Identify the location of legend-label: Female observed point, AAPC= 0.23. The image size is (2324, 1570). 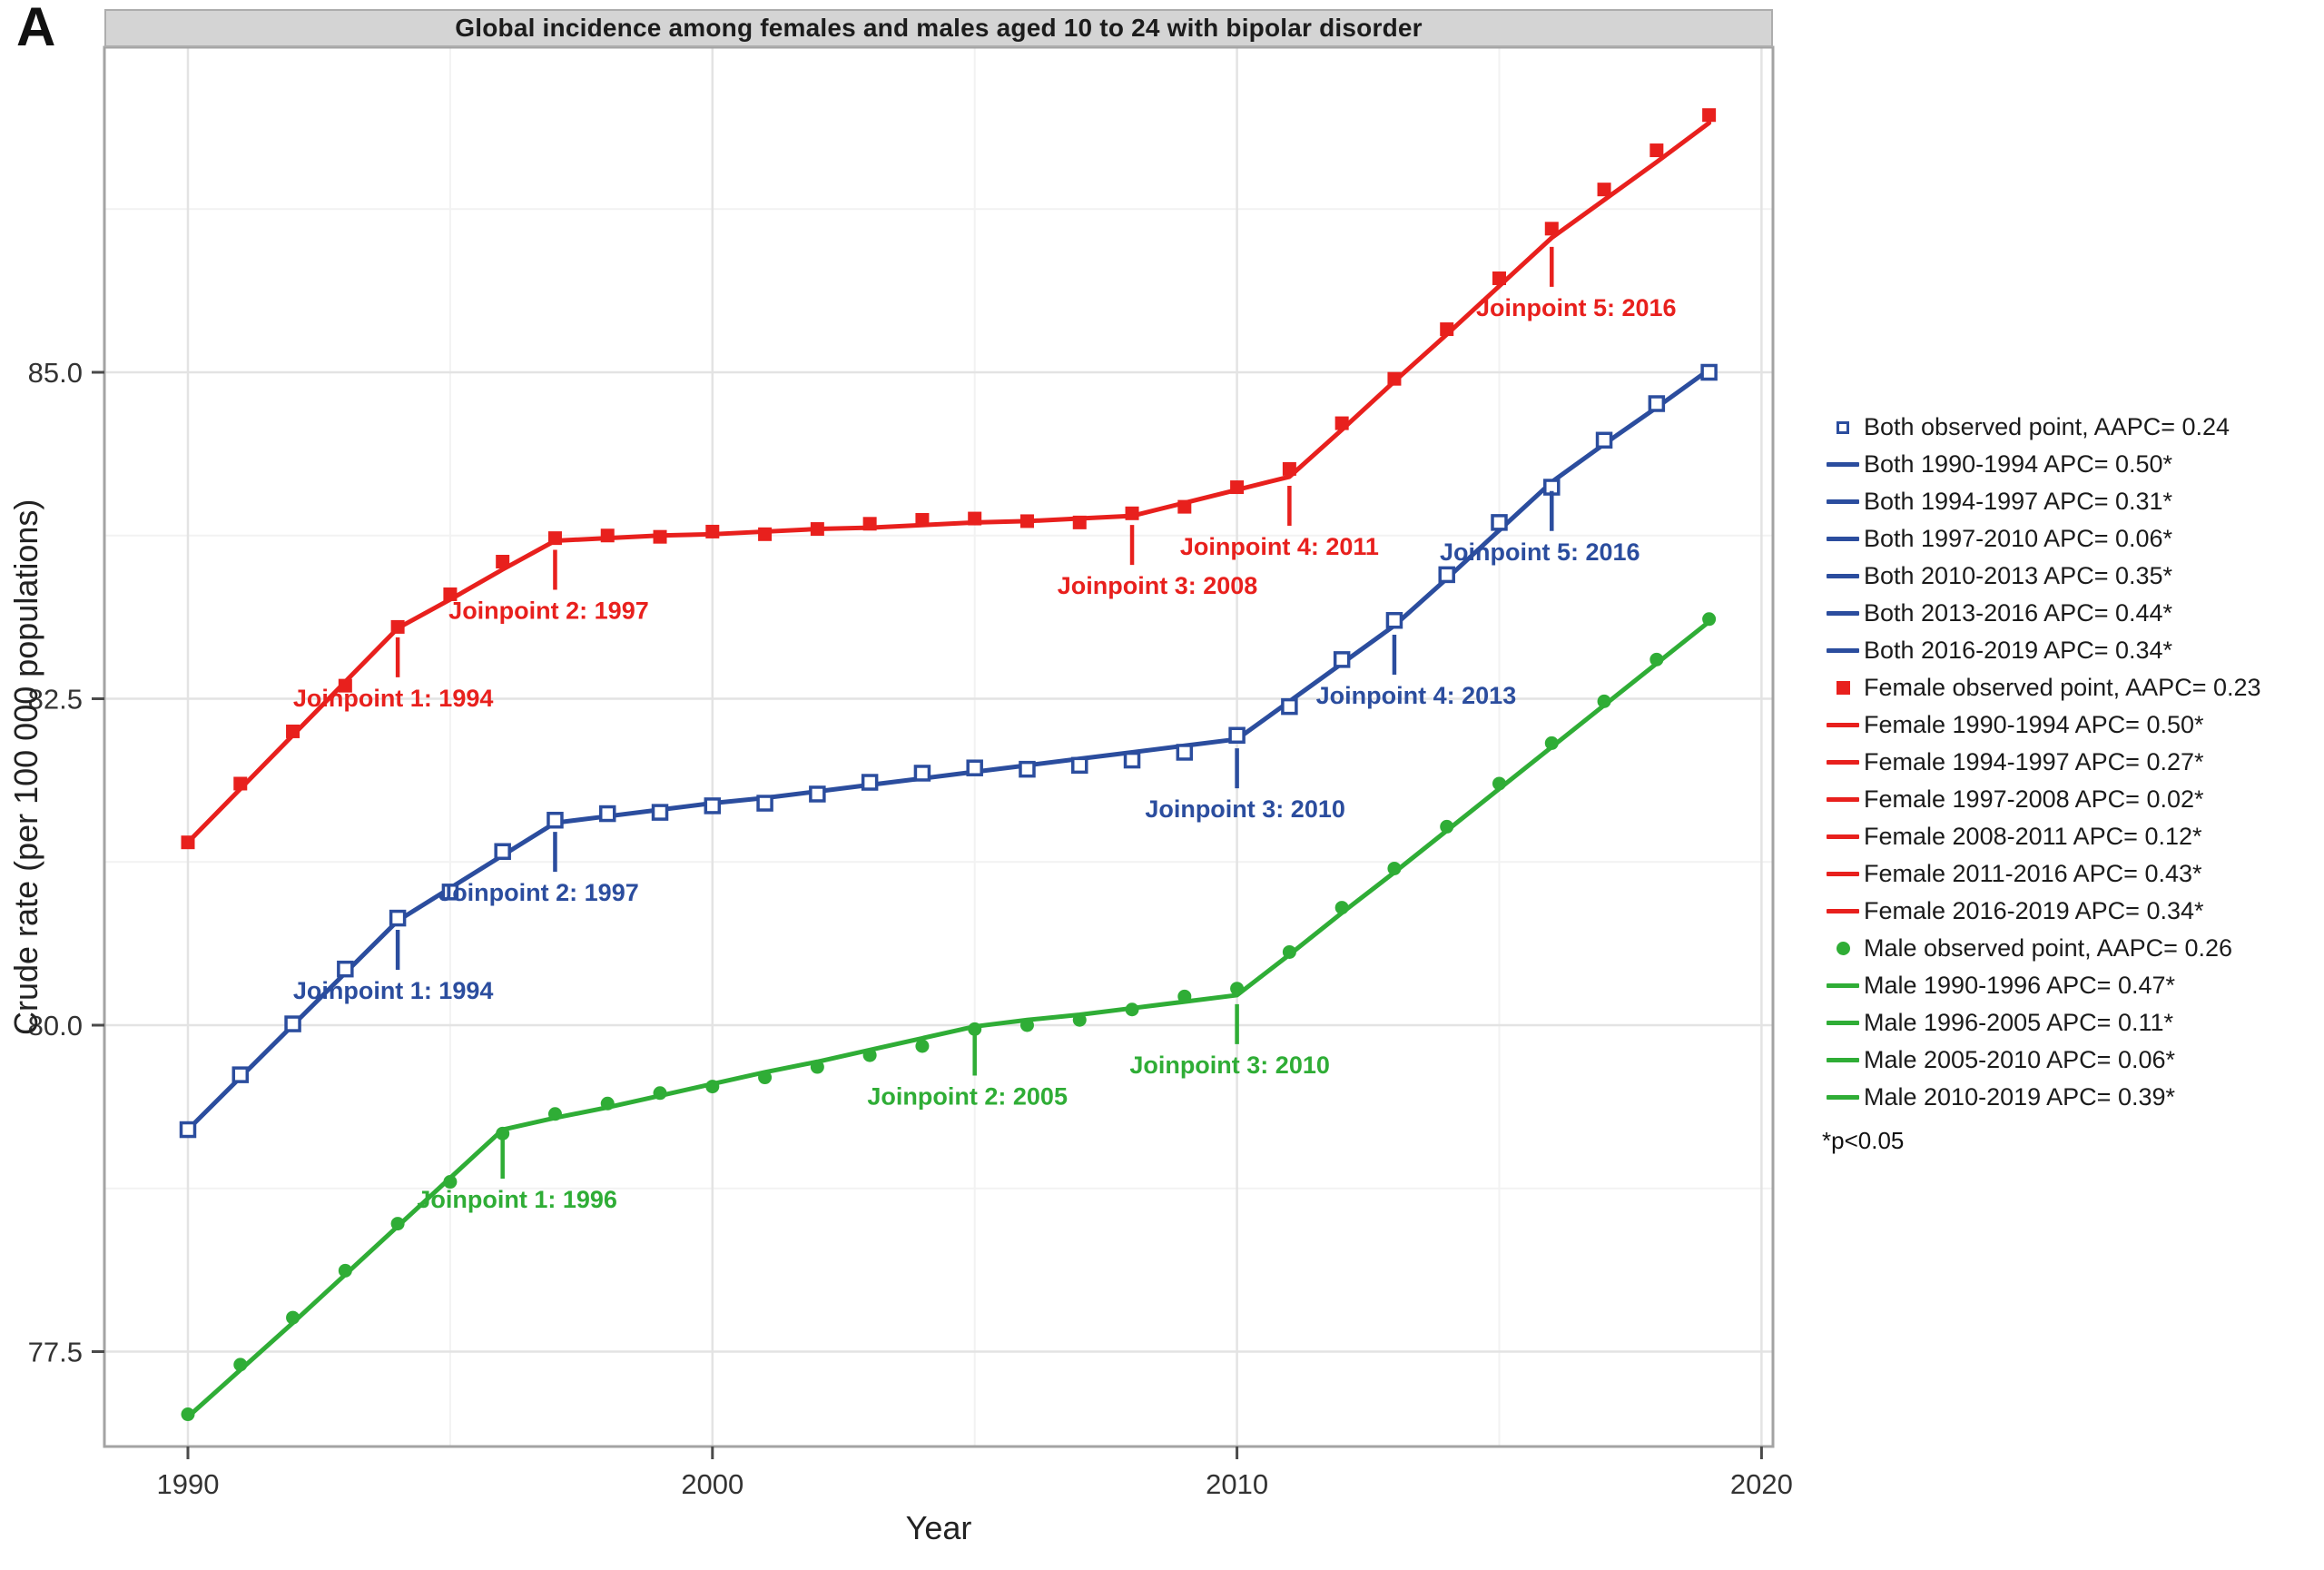
(2062, 688).